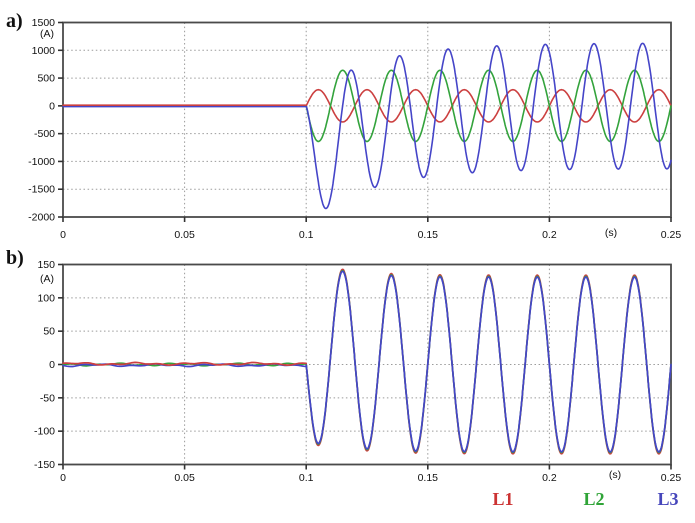 Image resolution: width=695 pixels, height=523 pixels. What do you see at coordinates (594, 499) in the screenshot?
I see `legend-item-l2: L2` at bounding box center [594, 499].